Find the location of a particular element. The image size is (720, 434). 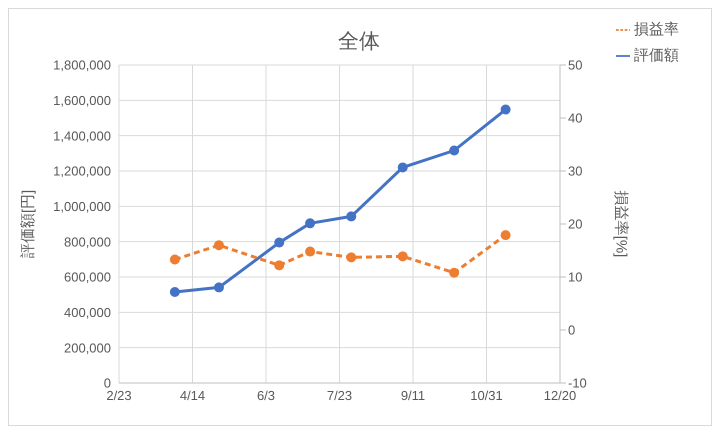

y2-tick-label: 50 is located at coordinates (575, 65).